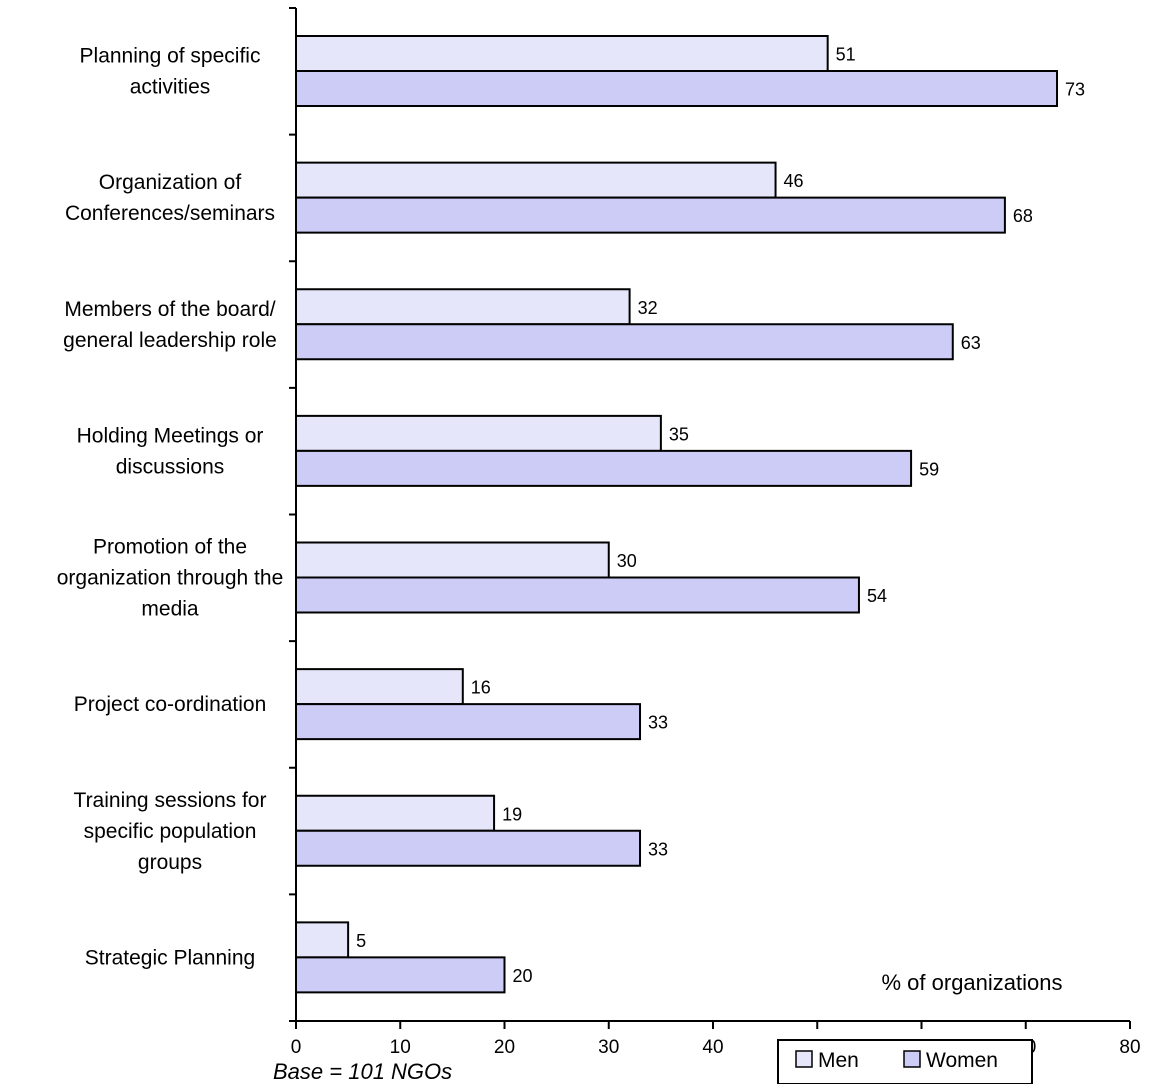  I want to click on x-tick-label-1: 10, so click(400, 1047).